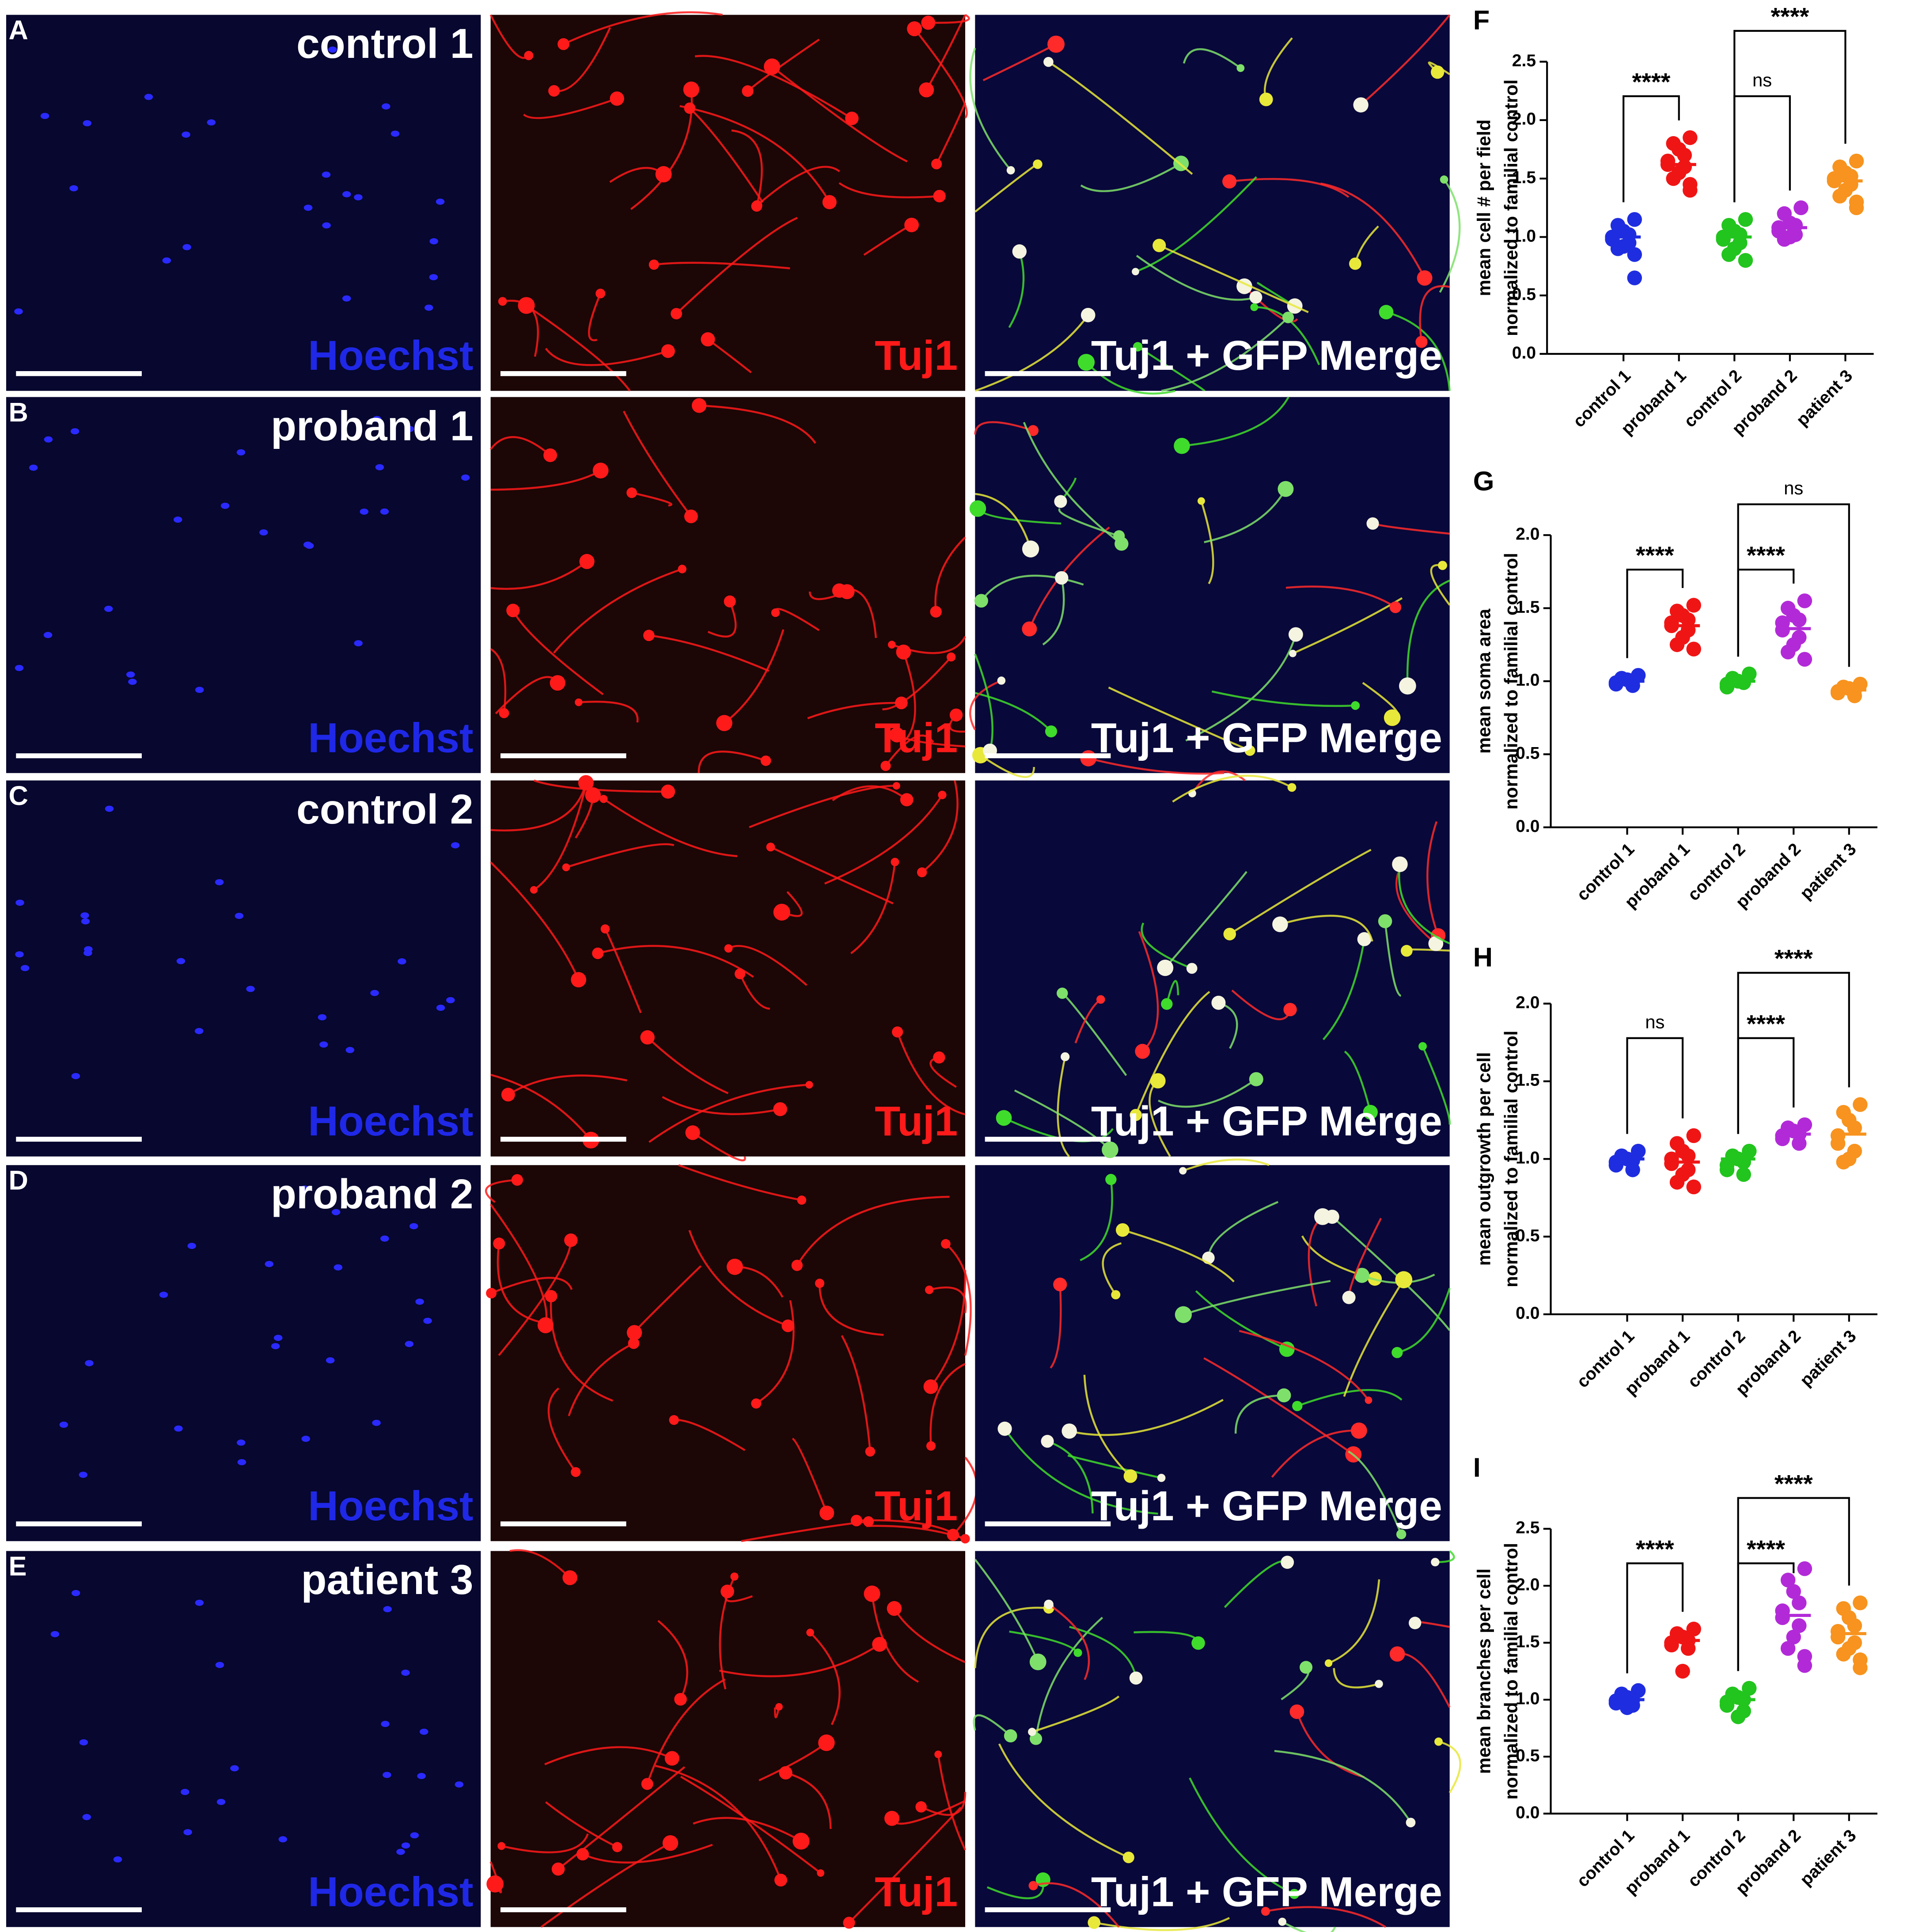 The width and height of the screenshot is (1907, 1932). What do you see at coordinates (237, 942) in the screenshot?
I see `micrograph-texture` at bounding box center [237, 942].